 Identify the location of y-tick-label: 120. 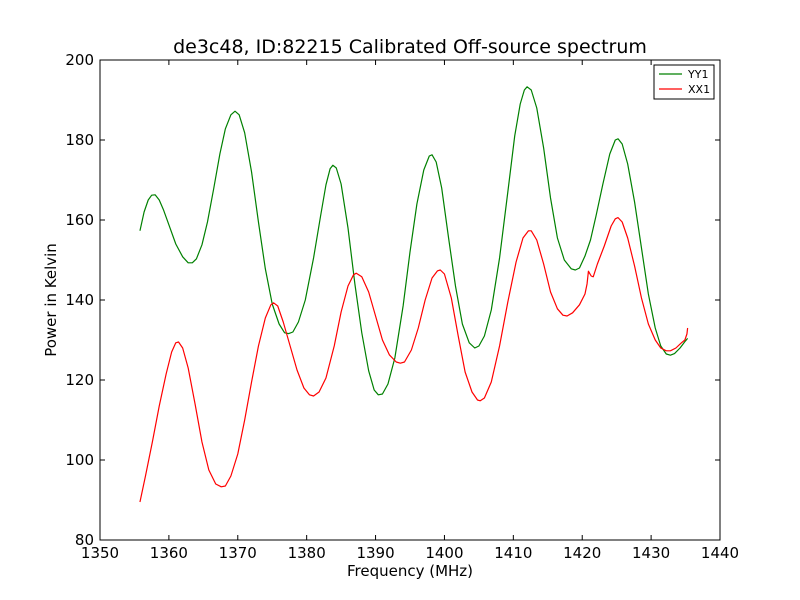
(79, 380).